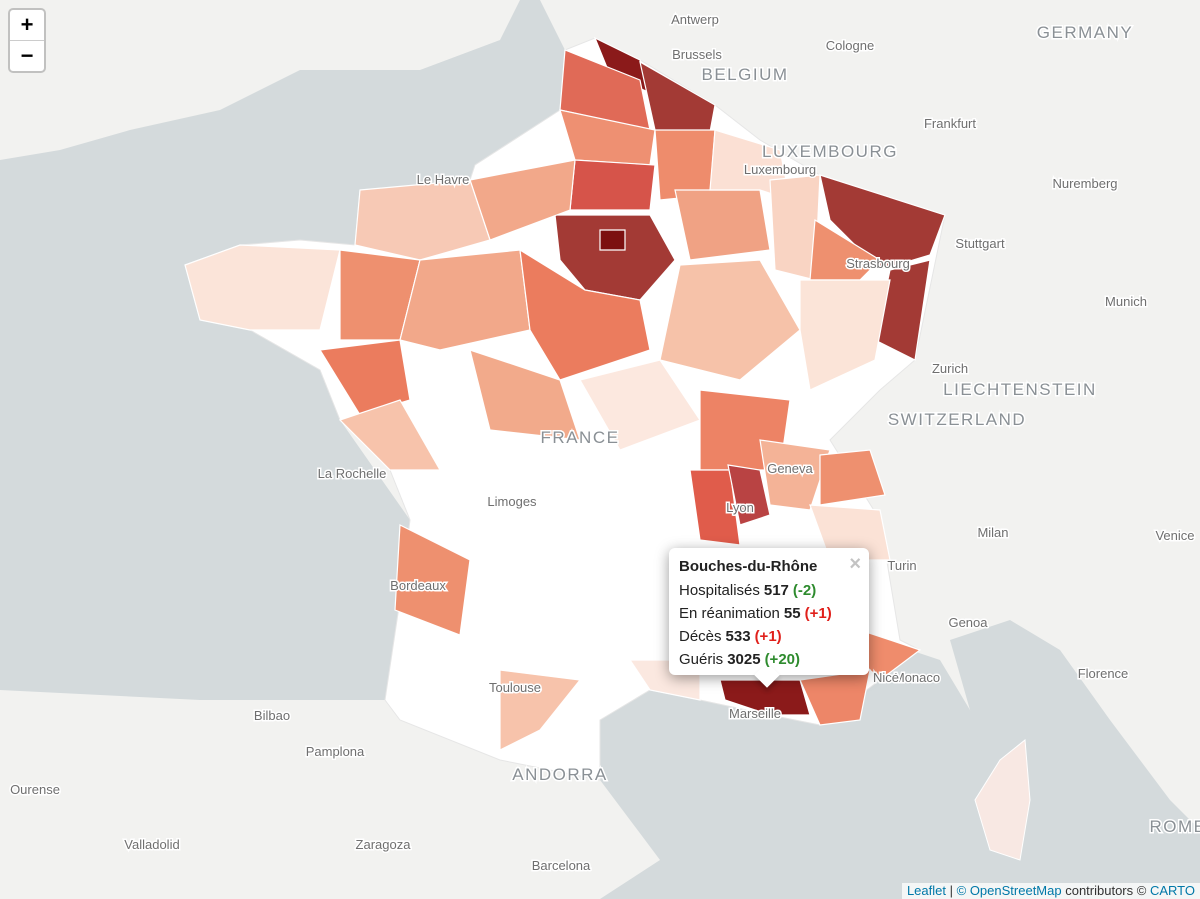 The image size is (1200, 899). Describe the element at coordinates (443, 179) in the screenshot. I see `city-label: Le Havre` at that location.